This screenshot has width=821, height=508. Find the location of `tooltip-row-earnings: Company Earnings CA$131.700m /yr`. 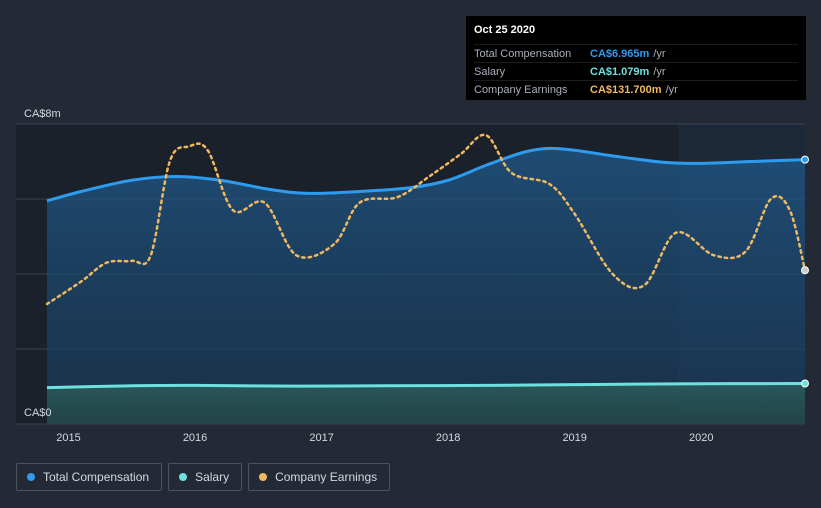

tooltip-row-earnings: Company Earnings CA$131.700m /yr is located at coordinates (636, 89).